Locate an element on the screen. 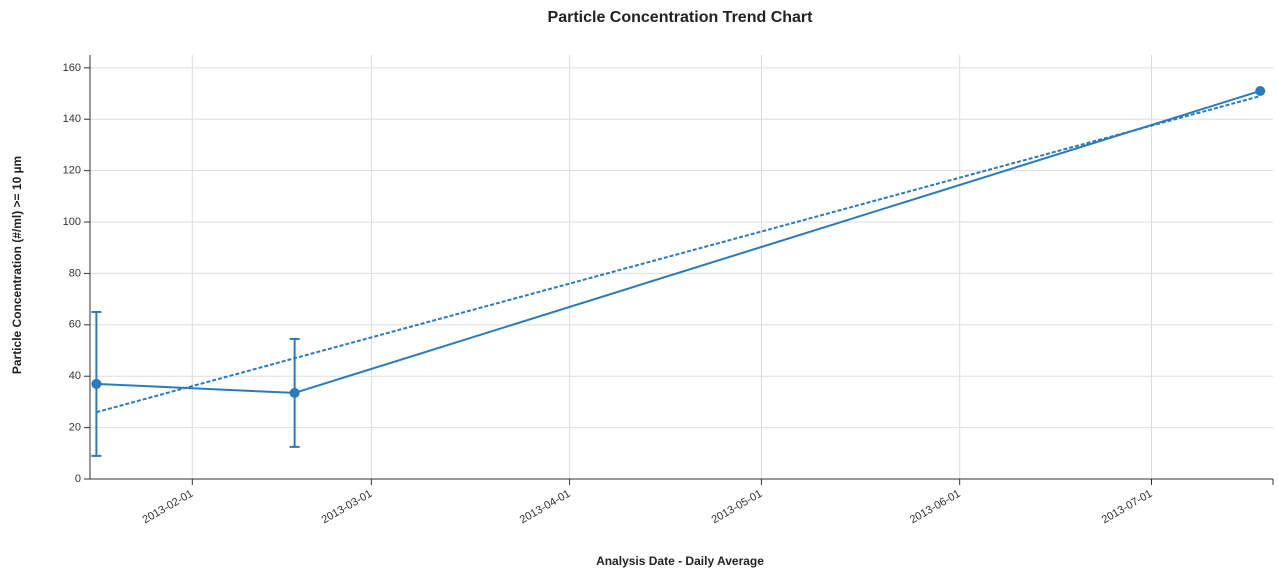 The width and height of the screenshot is (1278, 576). y-tick-label: 120 is located at coordinates (72, 171).